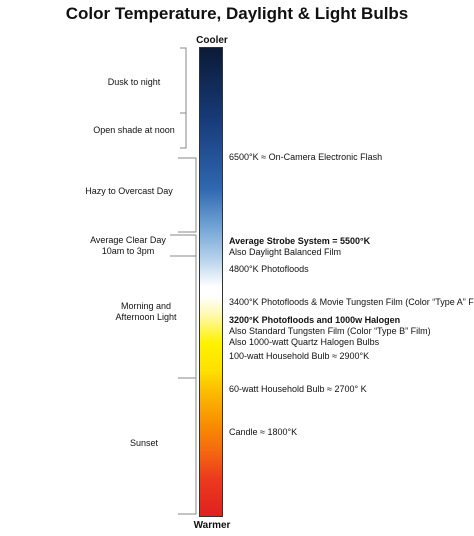  I want to click on bracket-sunset, so click(187, 446).